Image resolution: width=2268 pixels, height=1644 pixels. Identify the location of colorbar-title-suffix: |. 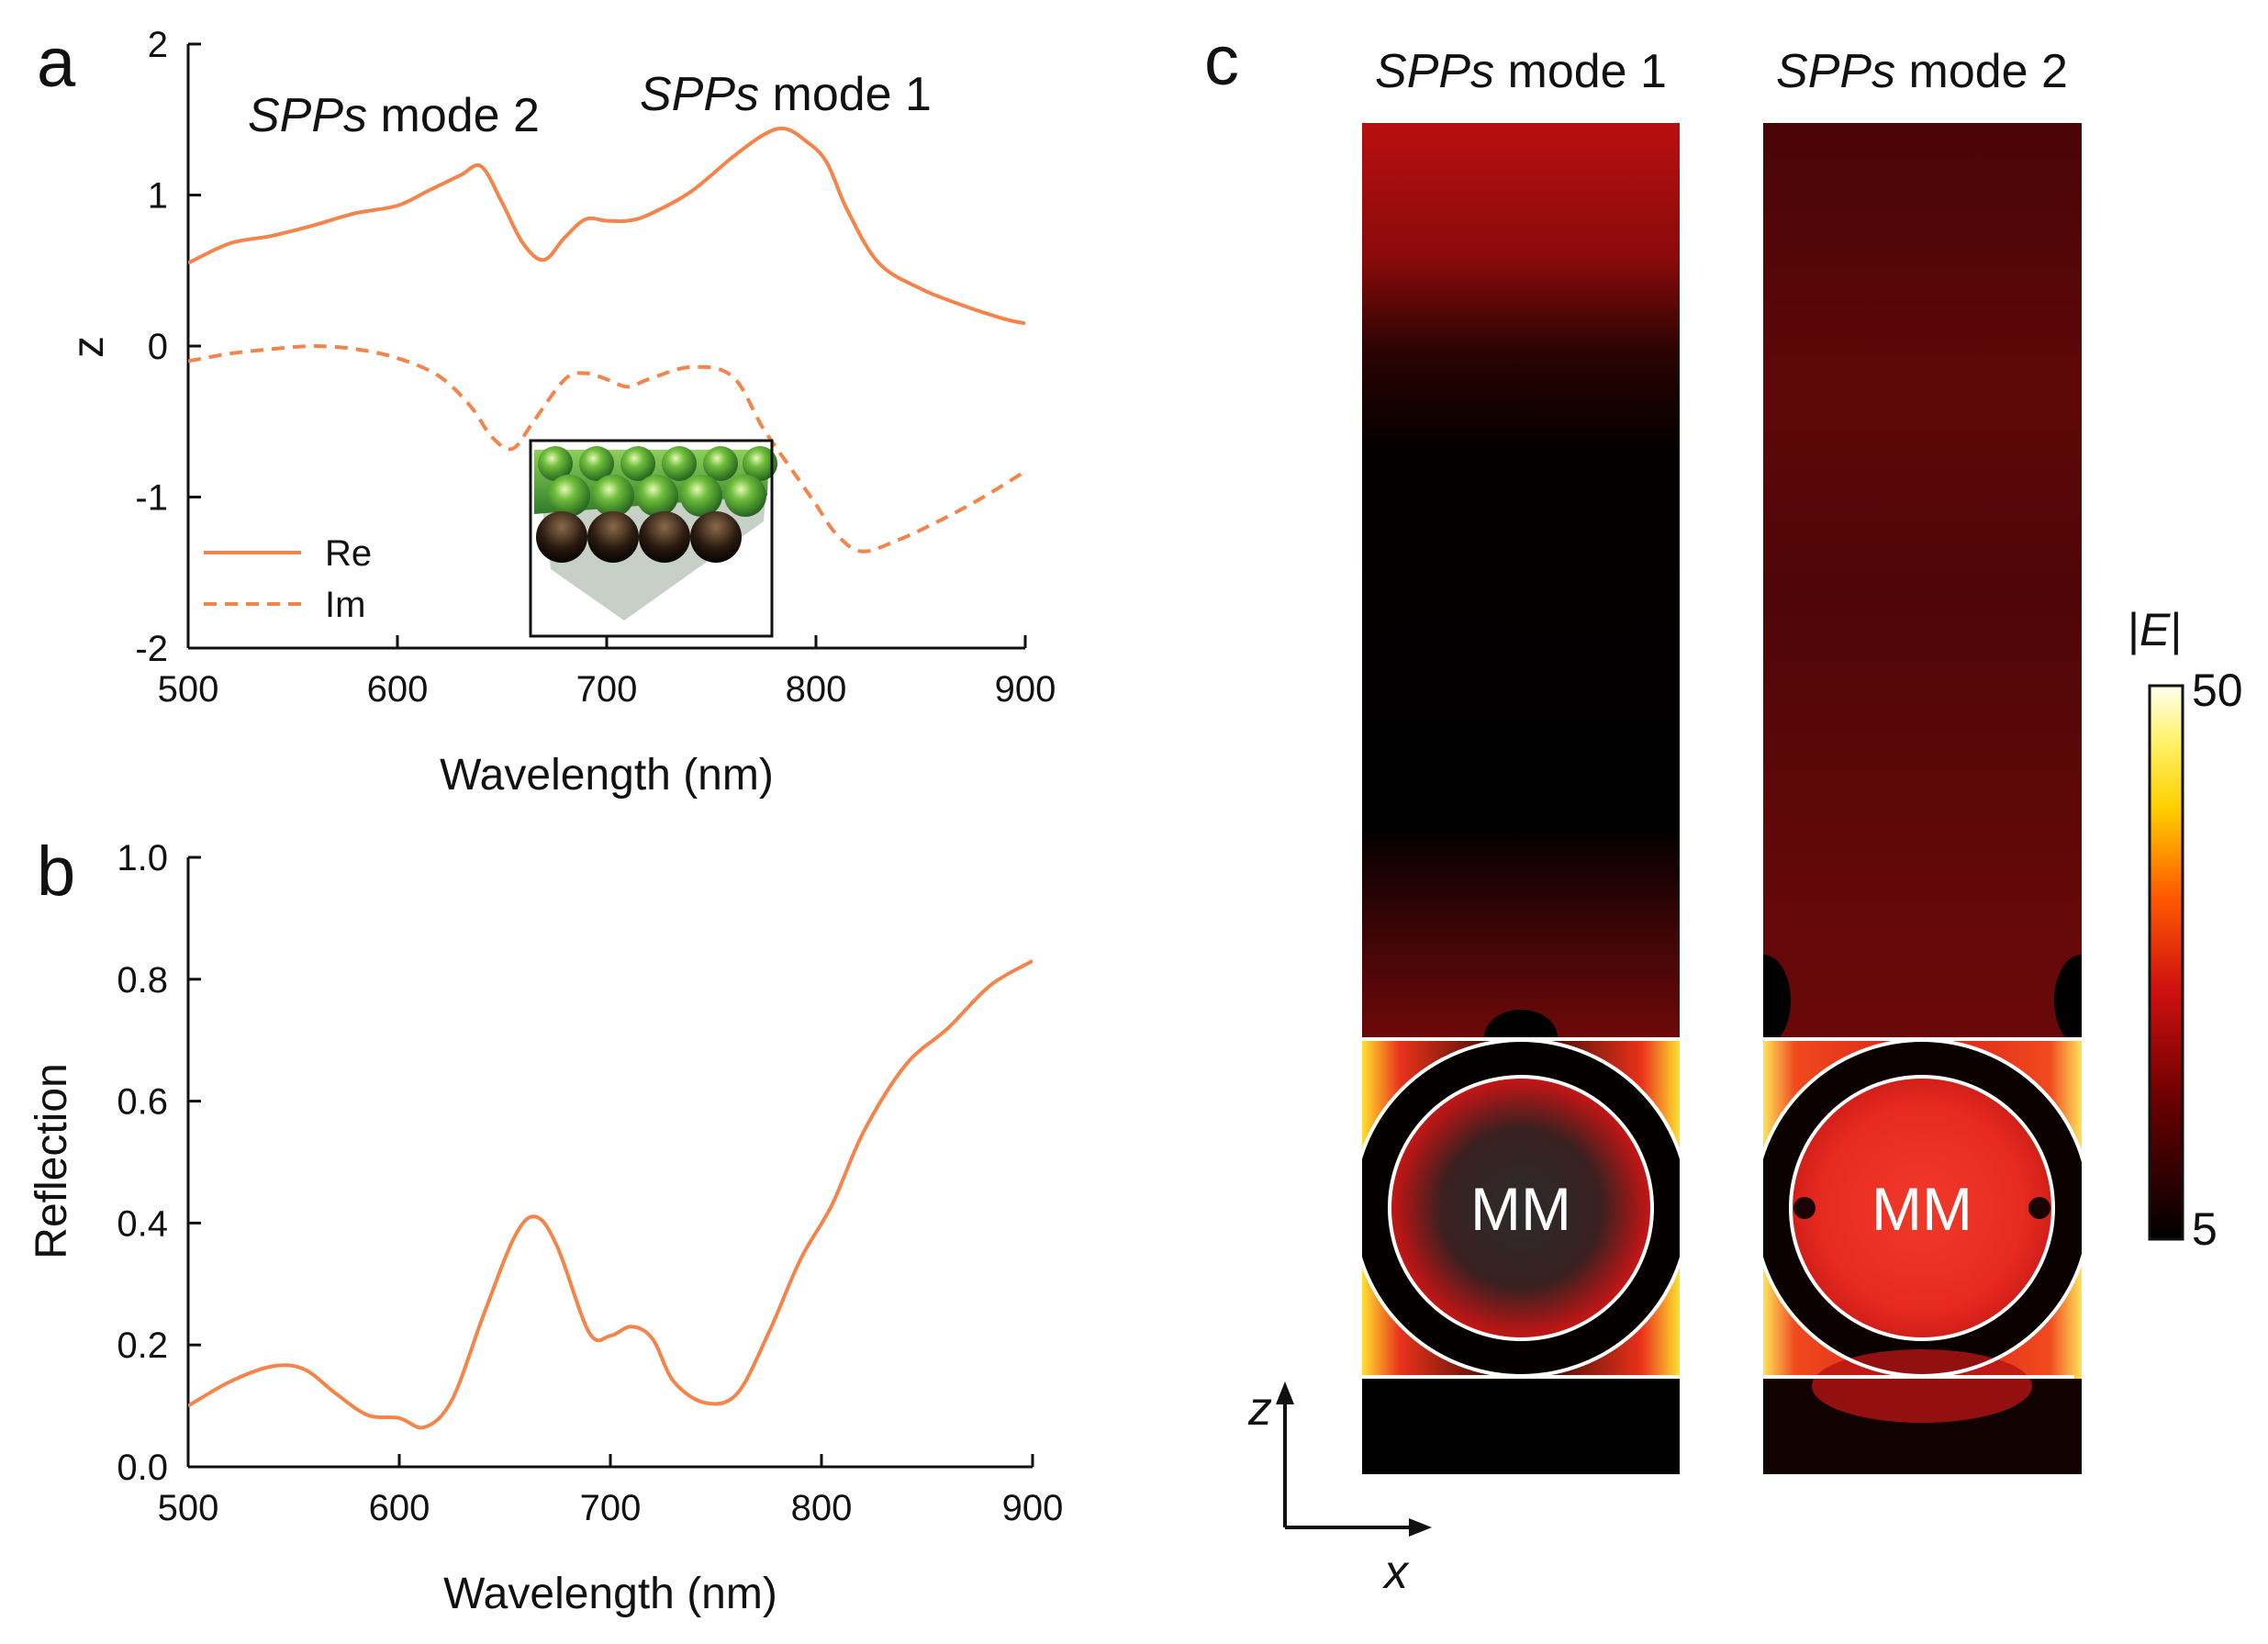
(2176, 629).